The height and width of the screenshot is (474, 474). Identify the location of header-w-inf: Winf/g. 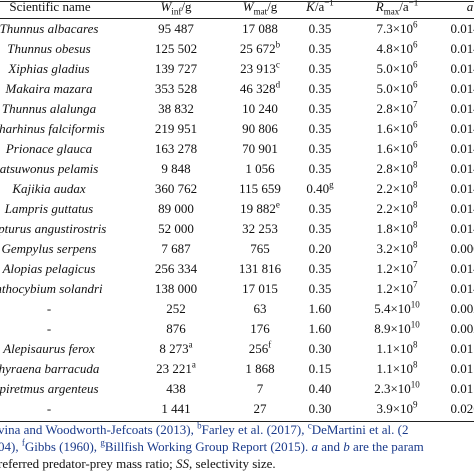
(176, 8).